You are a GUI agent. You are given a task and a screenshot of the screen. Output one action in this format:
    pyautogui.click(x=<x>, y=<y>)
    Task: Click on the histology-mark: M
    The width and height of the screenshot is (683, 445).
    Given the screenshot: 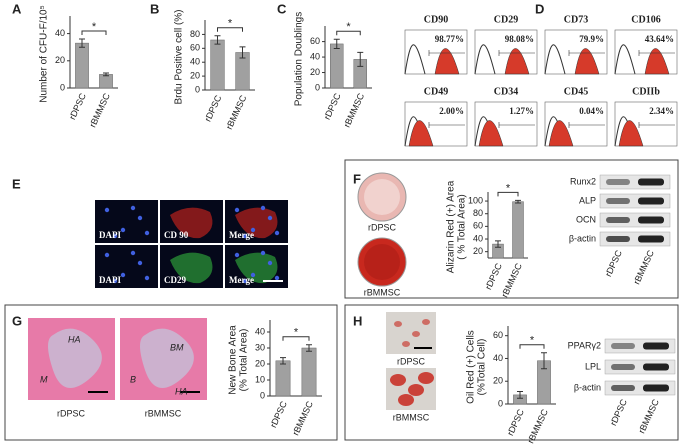 What is the action you would take?
    pyautogui.click(x=44, y=379)
    